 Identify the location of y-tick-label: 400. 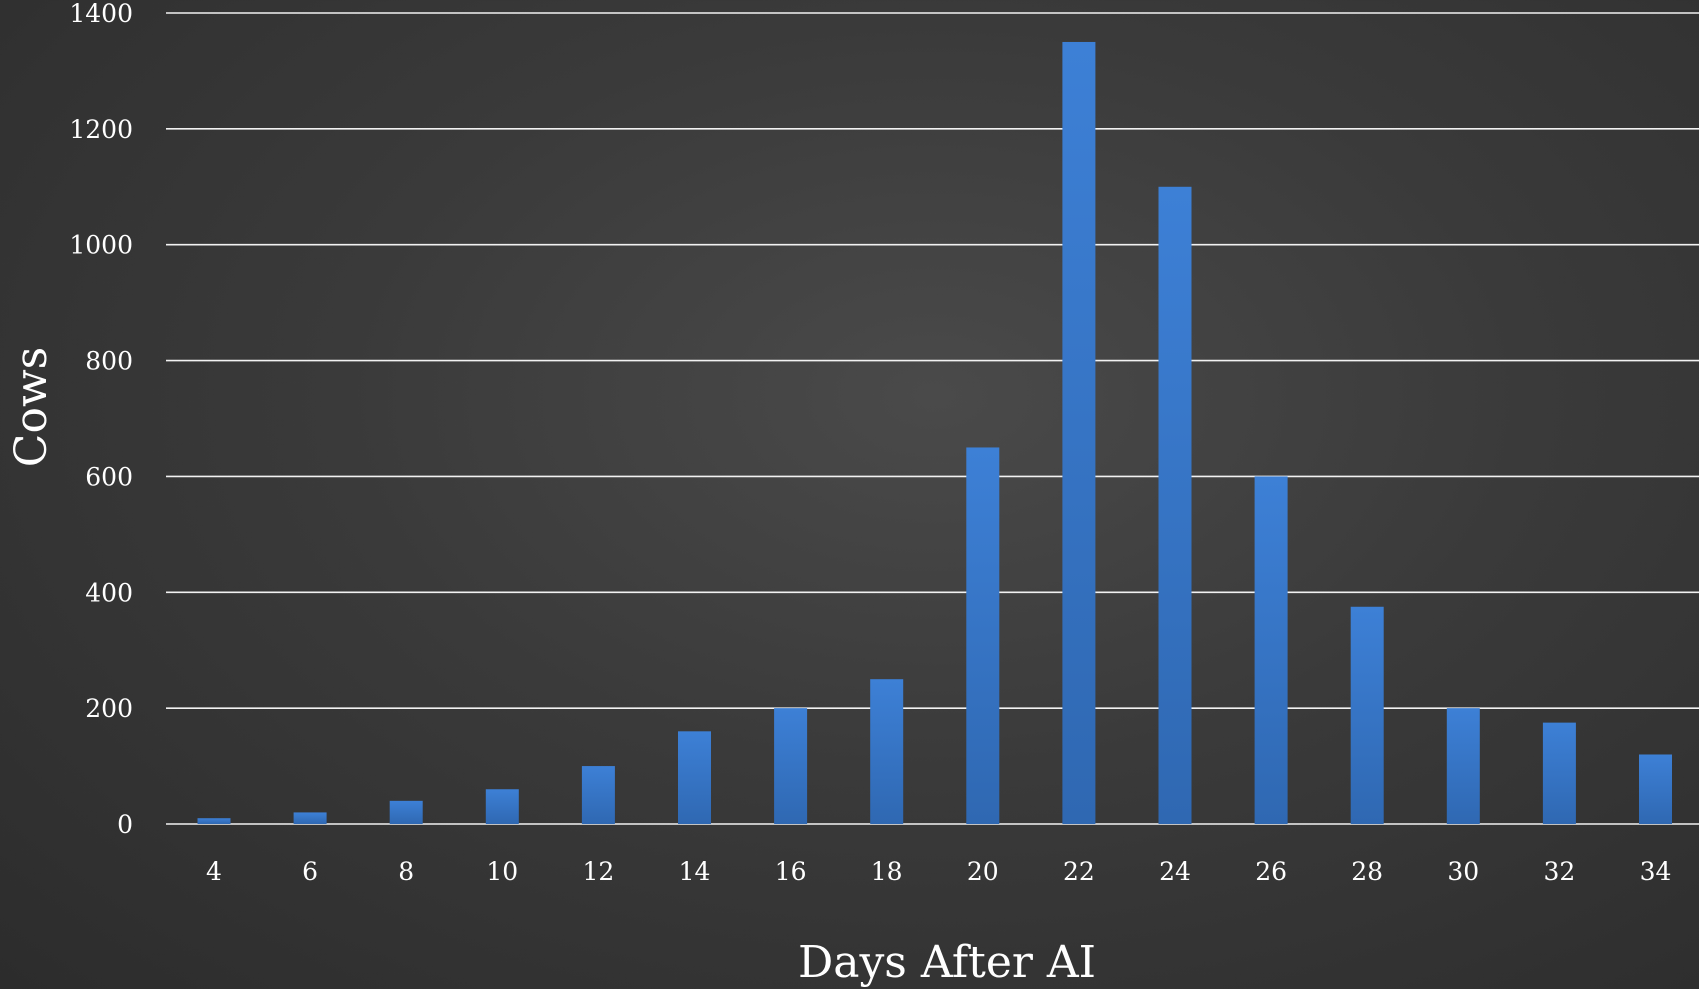
(109, 592).